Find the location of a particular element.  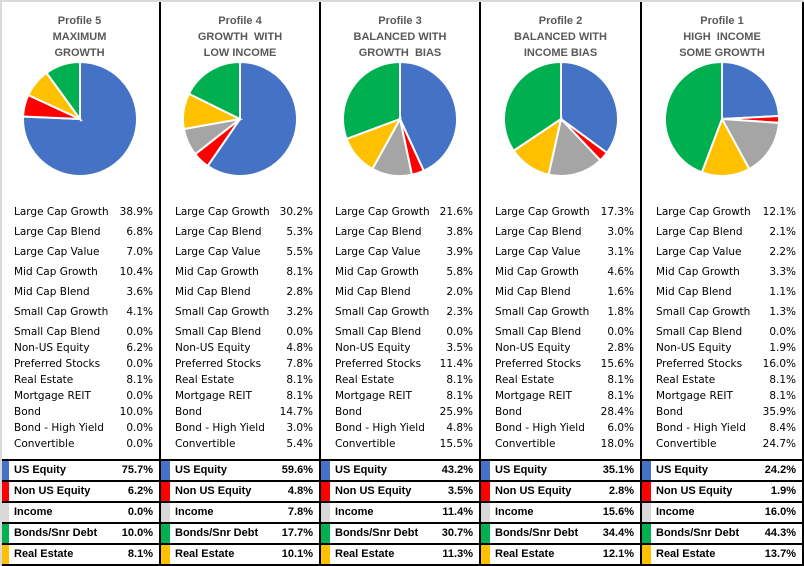

summary-row-income: Income 0.0% is located at coordinates (79, 511).